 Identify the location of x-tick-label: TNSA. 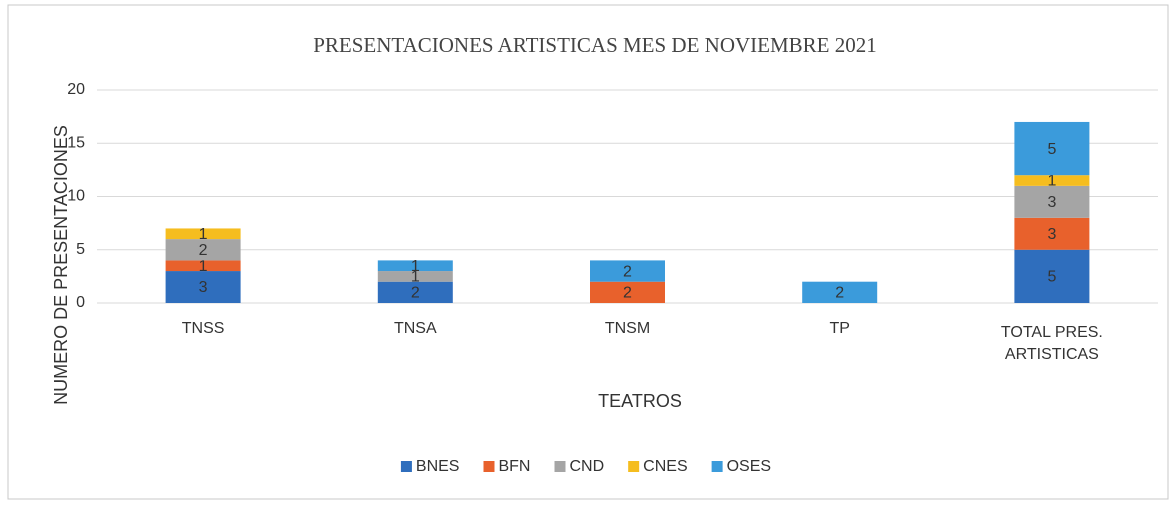
(415, 328).